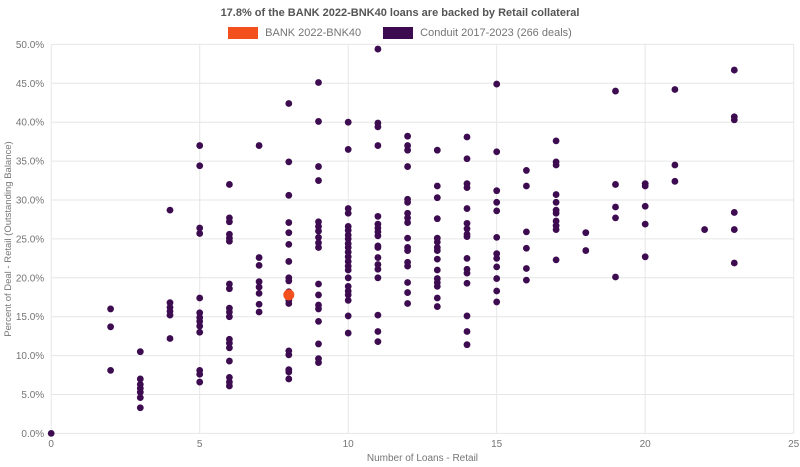 The height and width of the screenshot is (467, 800). Describe the element at coordinates (422, 458) in the screenshot. I see `x-axis-title: Number of Loans - Retail` at that location.